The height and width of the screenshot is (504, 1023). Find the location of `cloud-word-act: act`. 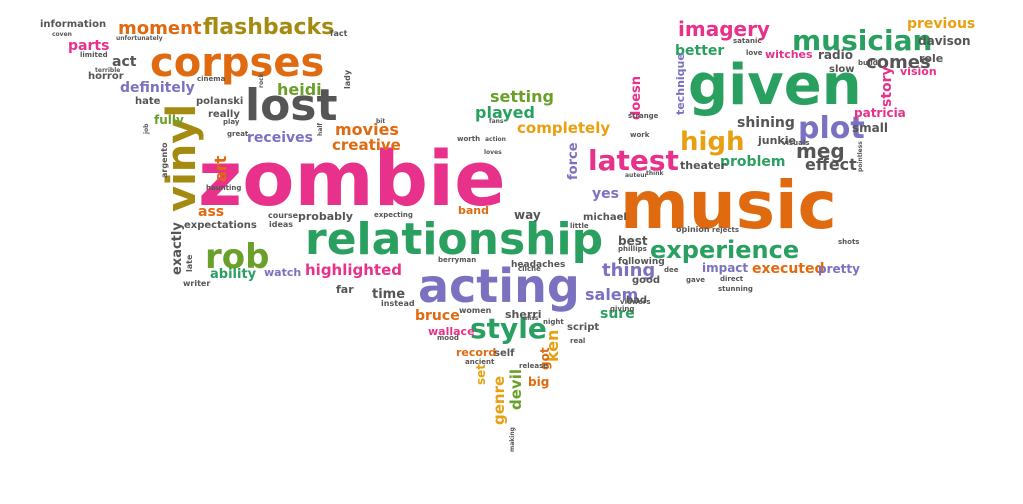

cloud-word-act: act is located at coordinates (124, 62).